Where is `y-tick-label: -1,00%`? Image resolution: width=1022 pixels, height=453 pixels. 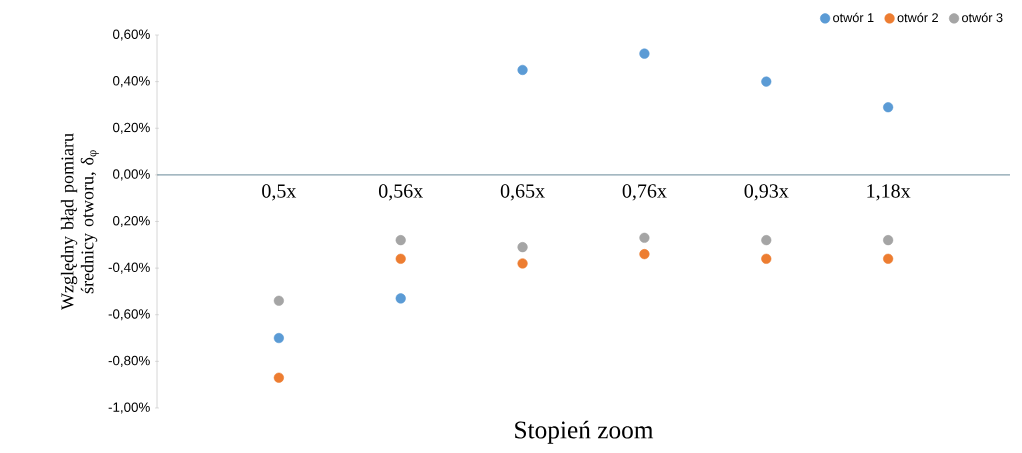 y-tick-label: -1,00% is located at coordinates (129, 408).